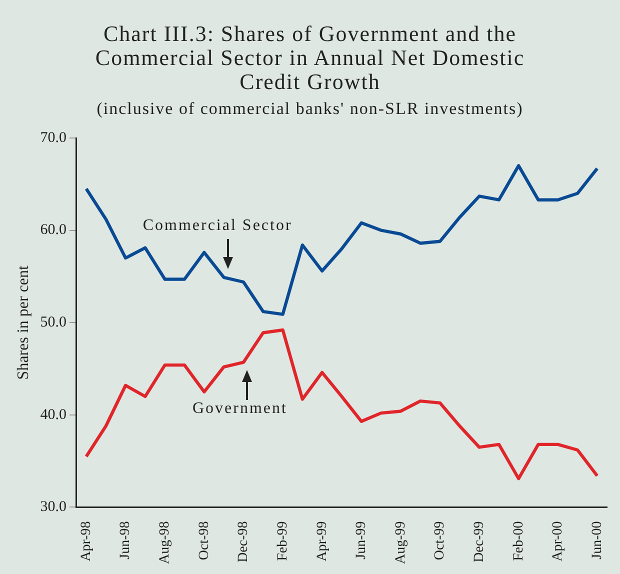 This screenshot has width=620, height=574. I want to click on chart-subtitle: (inclusive of commercial banks' non-SLR investments), so click(310, 109).